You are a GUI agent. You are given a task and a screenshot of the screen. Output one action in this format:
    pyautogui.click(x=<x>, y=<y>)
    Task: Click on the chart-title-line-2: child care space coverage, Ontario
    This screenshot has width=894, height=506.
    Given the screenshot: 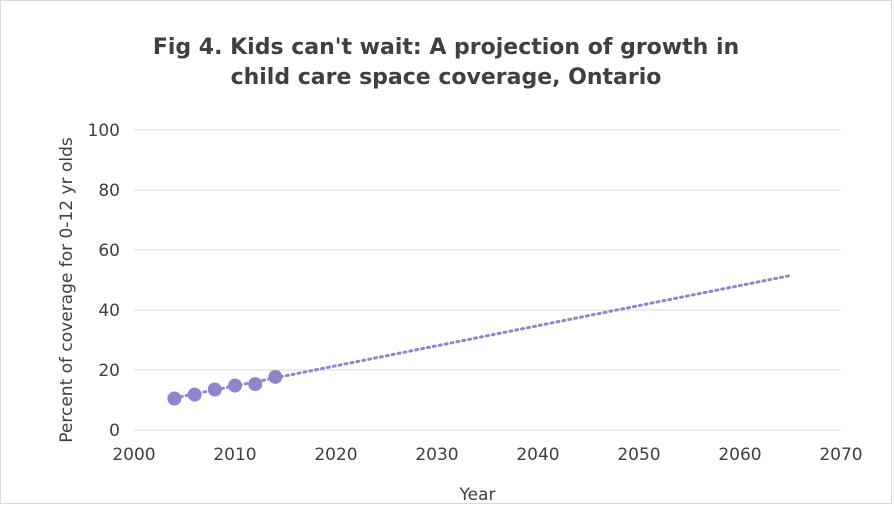 What is the action you would take?
    pyautogui.click(x=446, y=77)
    